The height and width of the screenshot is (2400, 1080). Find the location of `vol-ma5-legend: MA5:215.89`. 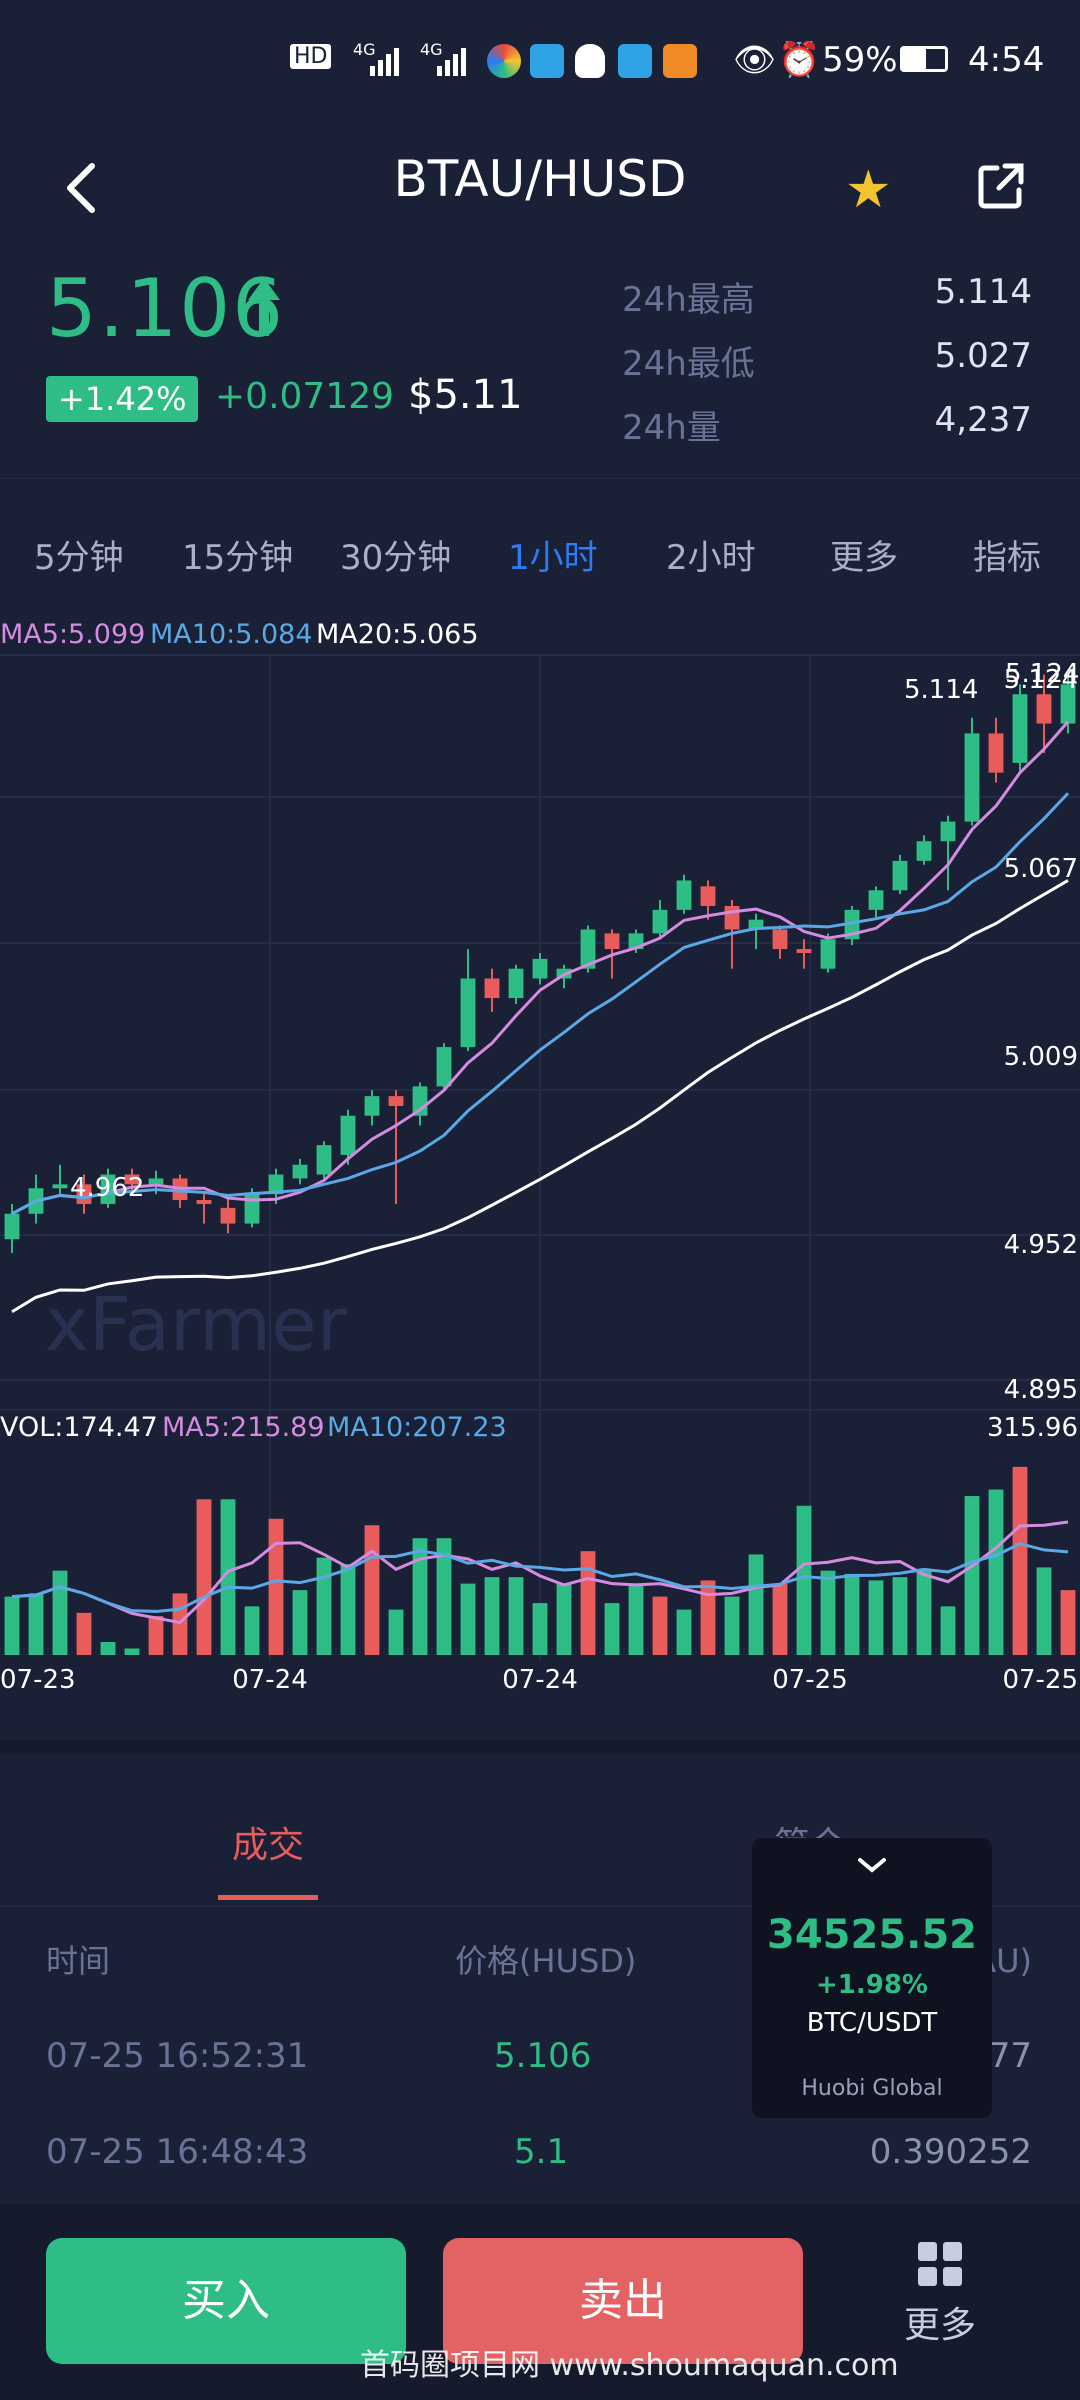

vol-ma5-legend: MA5:215.89 is located at coordinates (243, 1427).